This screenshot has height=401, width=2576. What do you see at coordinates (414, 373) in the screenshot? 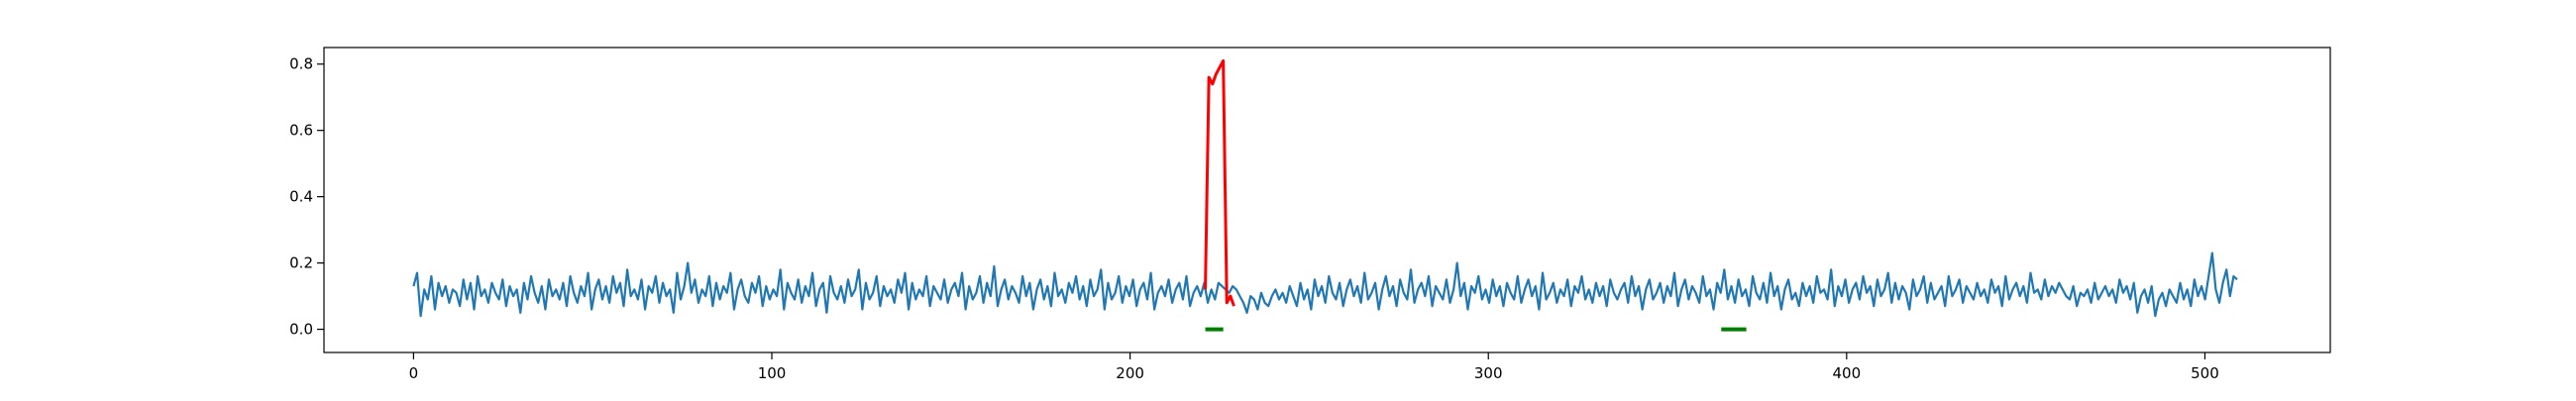
I see `x-tick-label: 0` at bounding box center [414, 373].